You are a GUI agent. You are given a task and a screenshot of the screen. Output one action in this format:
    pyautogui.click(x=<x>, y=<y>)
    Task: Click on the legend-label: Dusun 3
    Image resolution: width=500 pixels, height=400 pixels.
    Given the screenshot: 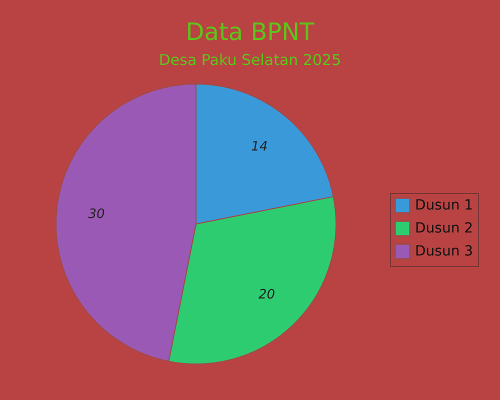 What is the action you would take?
    pyautogui.click(x=444, y=252)
    